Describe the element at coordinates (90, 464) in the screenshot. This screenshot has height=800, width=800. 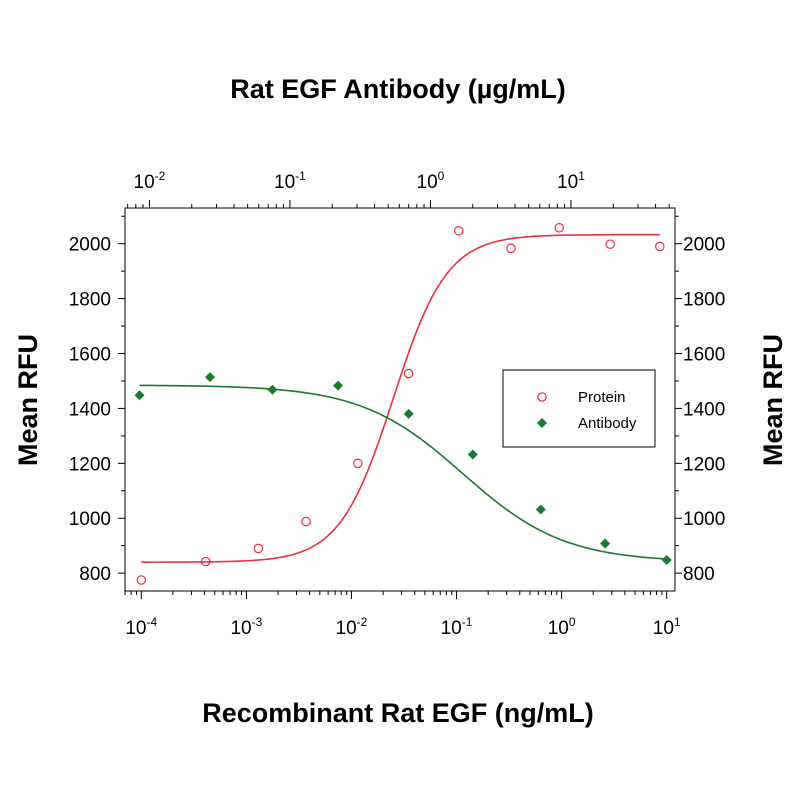
I see `left-tick-label: 1200` at that location.